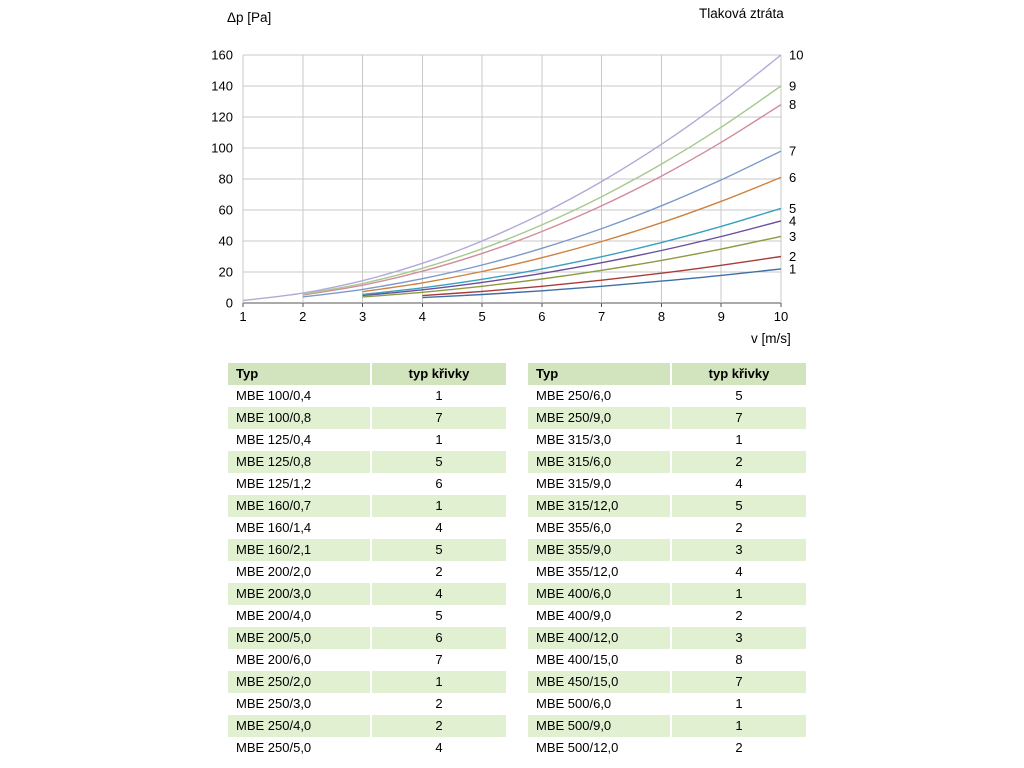 The image size is (1024, 768). I want to click on y-axis-title: Δp [Pa], so click(249, 17).